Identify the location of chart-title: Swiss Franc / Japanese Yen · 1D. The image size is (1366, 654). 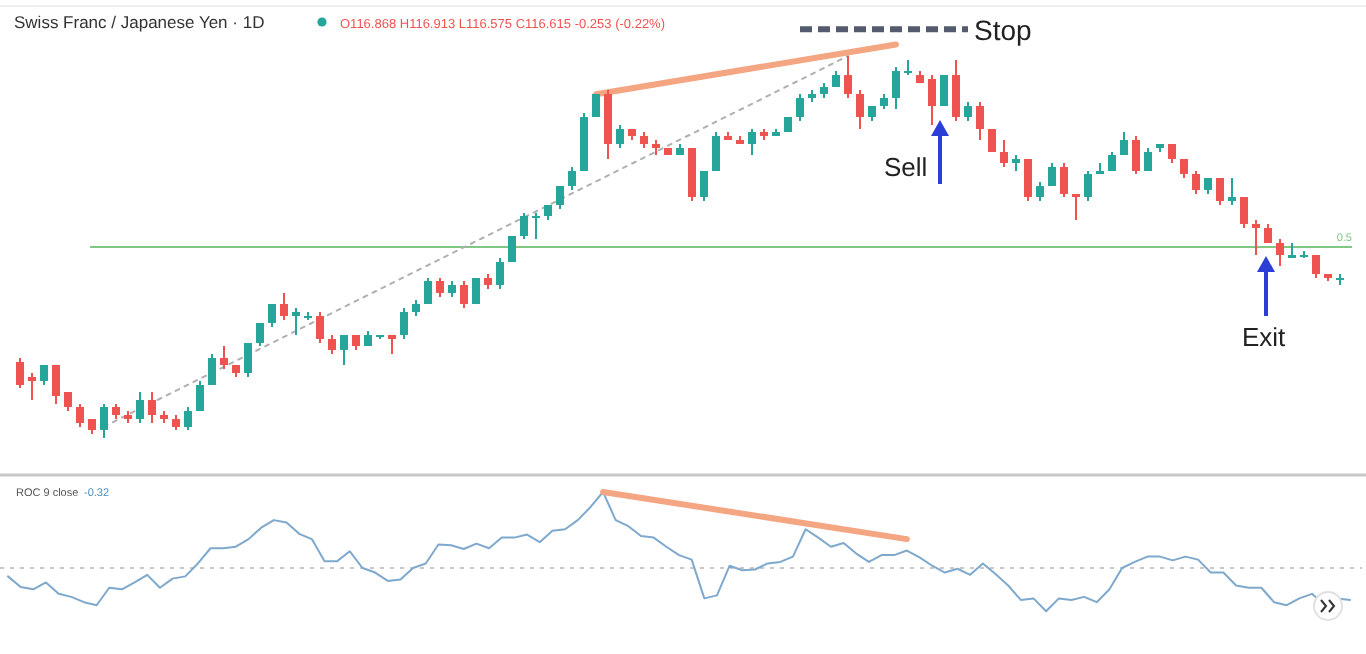
(139, 22).